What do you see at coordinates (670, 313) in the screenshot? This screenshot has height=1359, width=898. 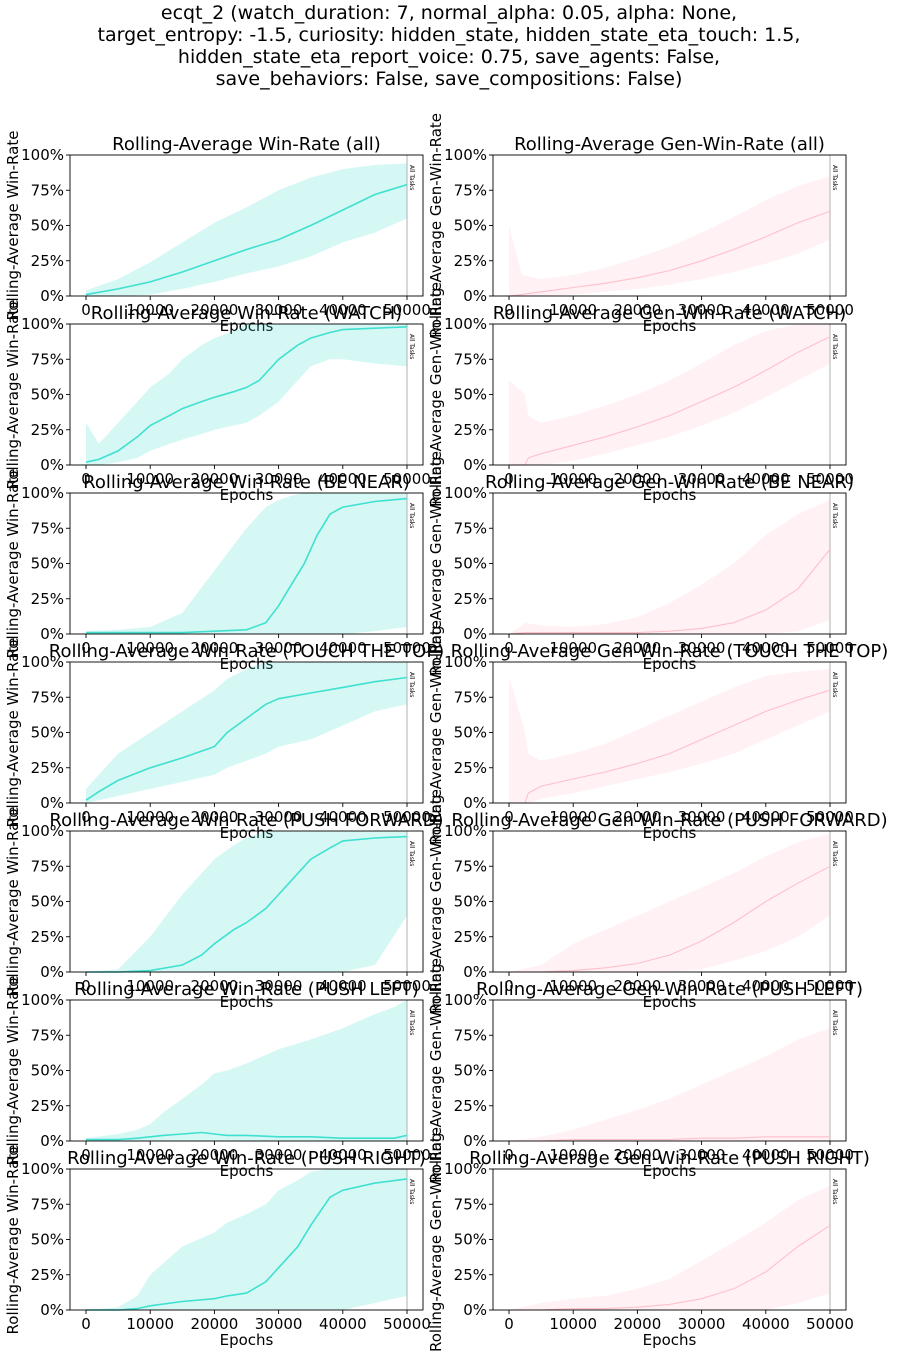 I see `subplot-title: Rolling-Average Gen-Win-Rate (WATCH)` at bounding box center [670, 313].